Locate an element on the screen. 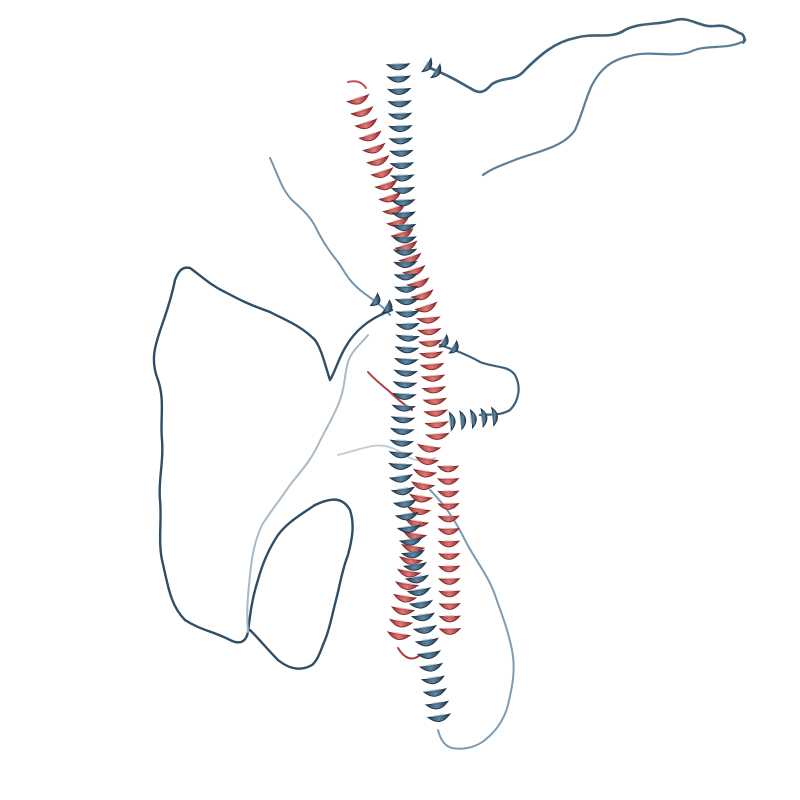  red-helix-upper is located at coordinates (392, 203).